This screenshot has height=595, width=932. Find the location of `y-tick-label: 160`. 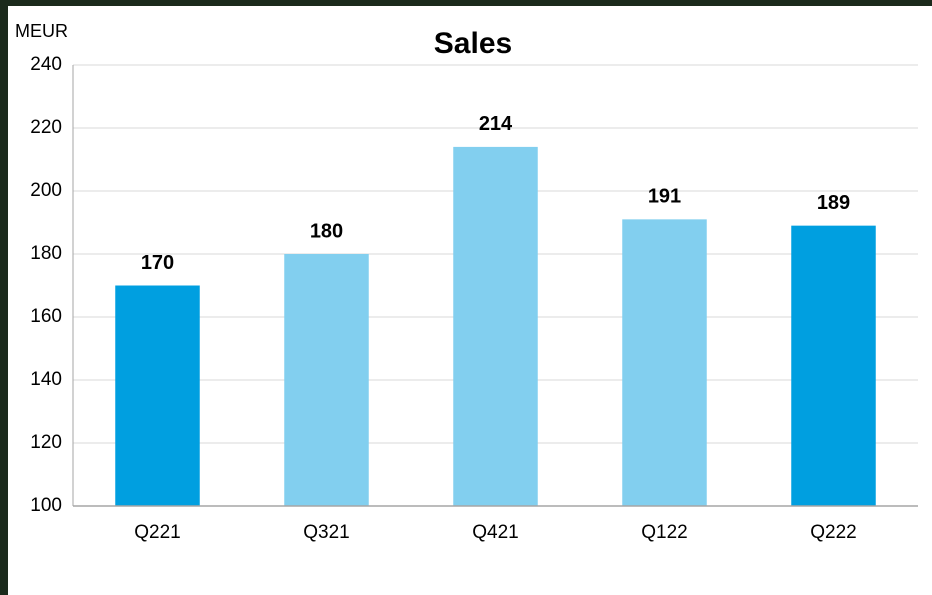

y-tick-label: 160 is located at coordinates (46, 316).